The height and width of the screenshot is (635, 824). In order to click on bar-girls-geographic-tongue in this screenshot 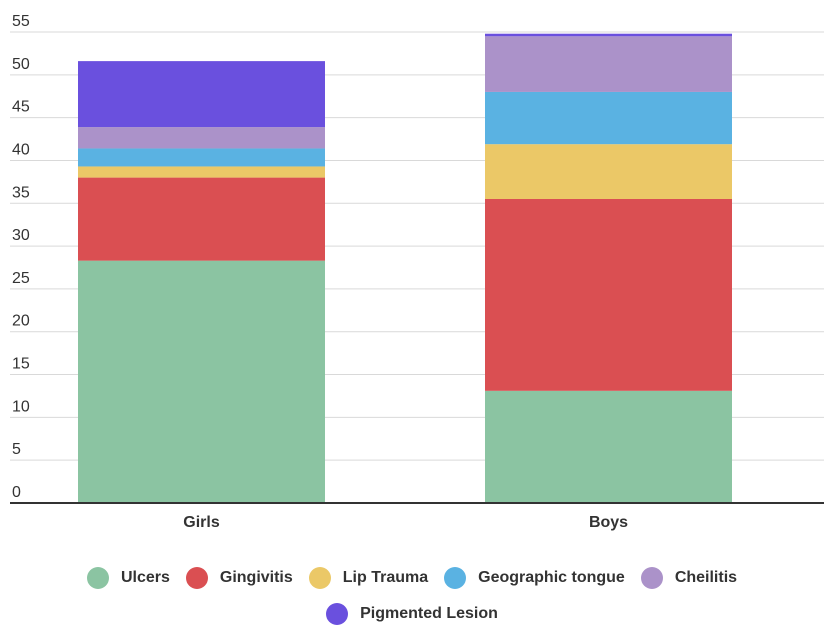, I will do `click(201, 157)`.